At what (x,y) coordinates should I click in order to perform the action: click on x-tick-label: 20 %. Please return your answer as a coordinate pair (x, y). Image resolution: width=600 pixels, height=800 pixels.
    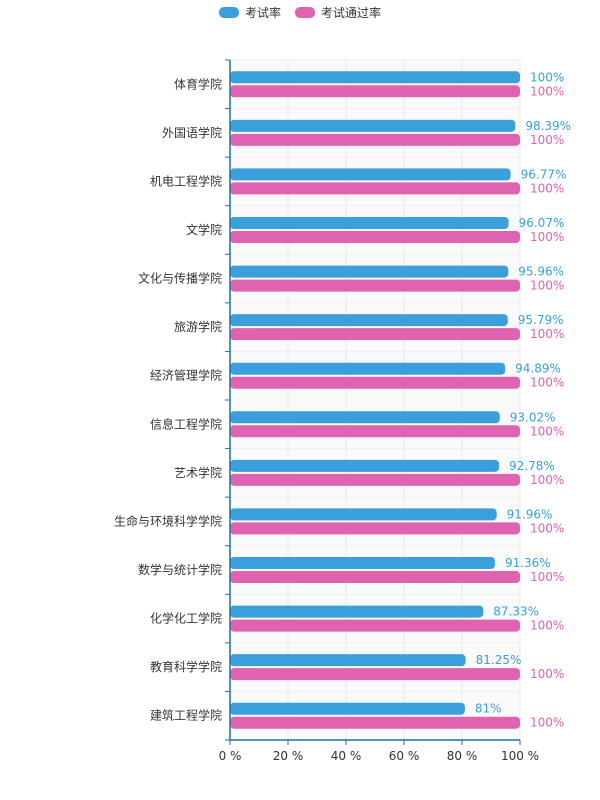
    Looking at the image, I should click on (288, 756).